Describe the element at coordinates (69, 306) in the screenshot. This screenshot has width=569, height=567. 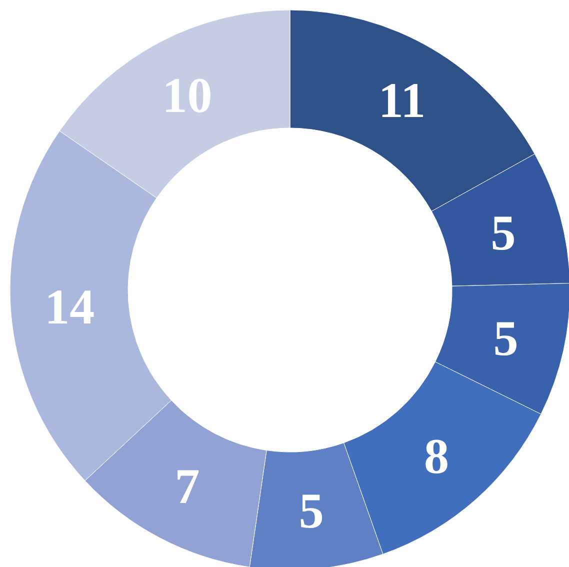
I see `data-label: 14` at that location.